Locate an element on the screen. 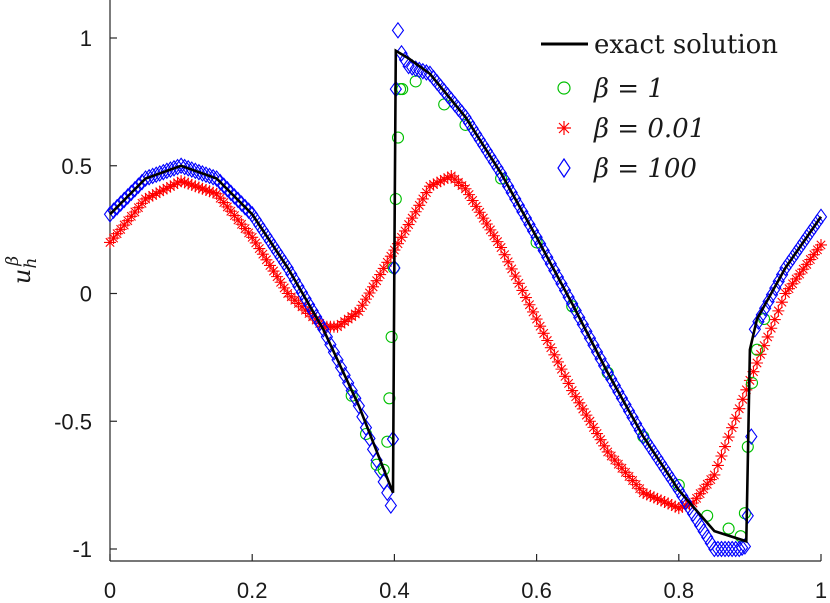 The height and width of the screenshot is (603, 830). data-point-circle is located at coordinates (752, 382).